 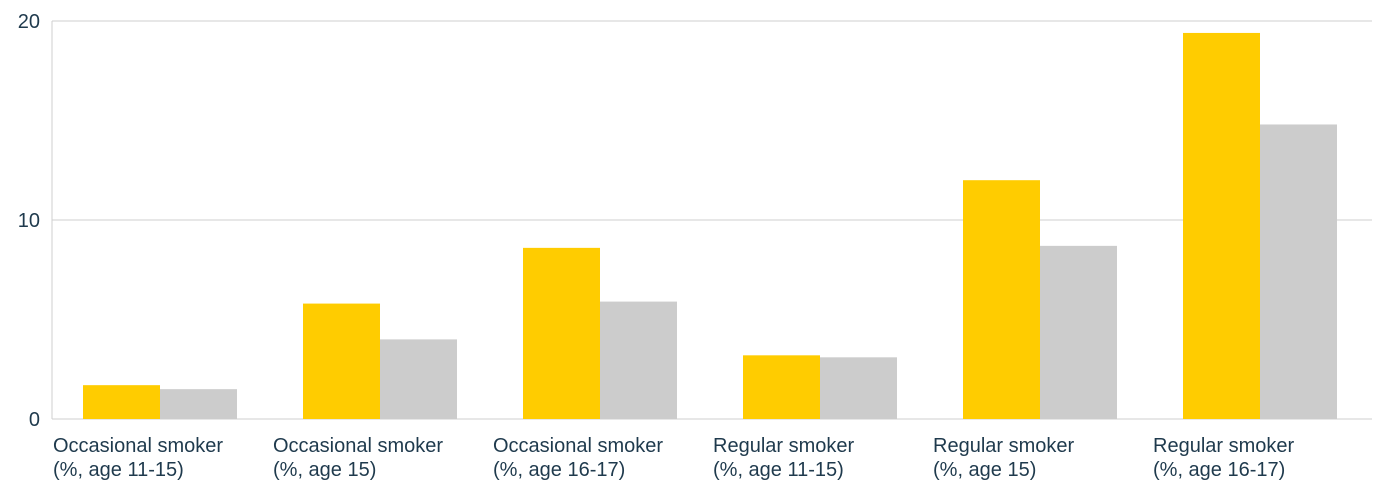 I want to click on y-axis-ticks: 0 10 20, so click(x=29, y=221).